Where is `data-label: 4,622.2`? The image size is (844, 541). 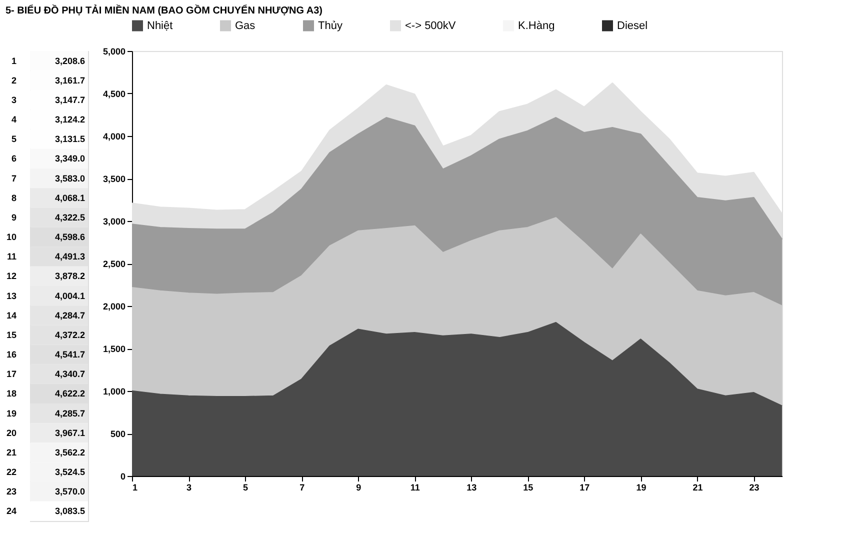
data-label: 4,622.2 is located at coordinates (69, 393).